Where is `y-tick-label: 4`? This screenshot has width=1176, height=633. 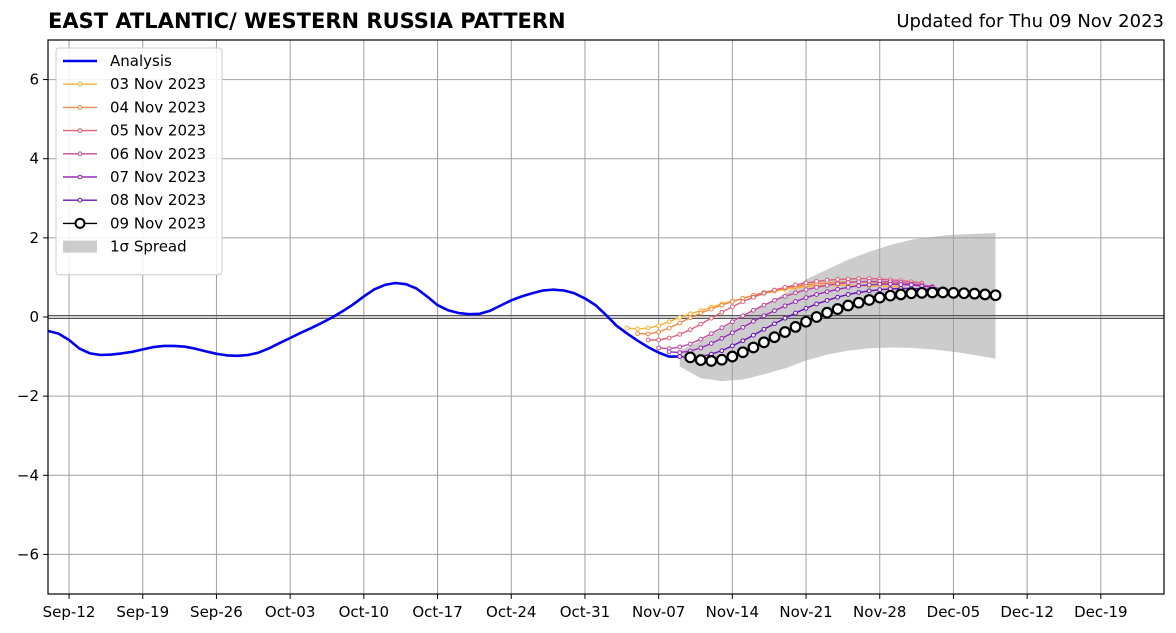
y-tick-label: 4 is located at coordinates (34, 159).